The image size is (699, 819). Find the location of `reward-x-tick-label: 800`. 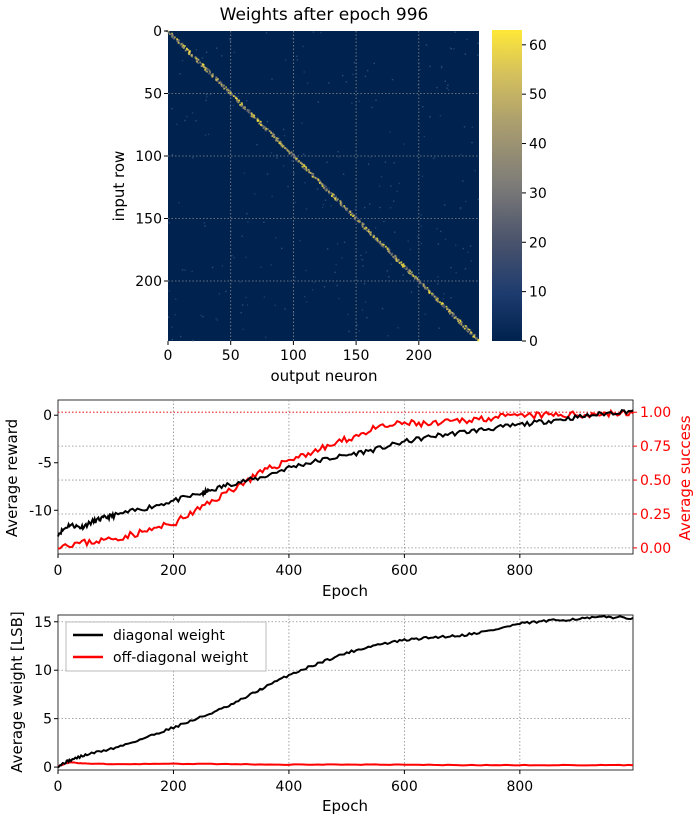

reward-x-tick-label: 800 is located at coordinates (519, 571).